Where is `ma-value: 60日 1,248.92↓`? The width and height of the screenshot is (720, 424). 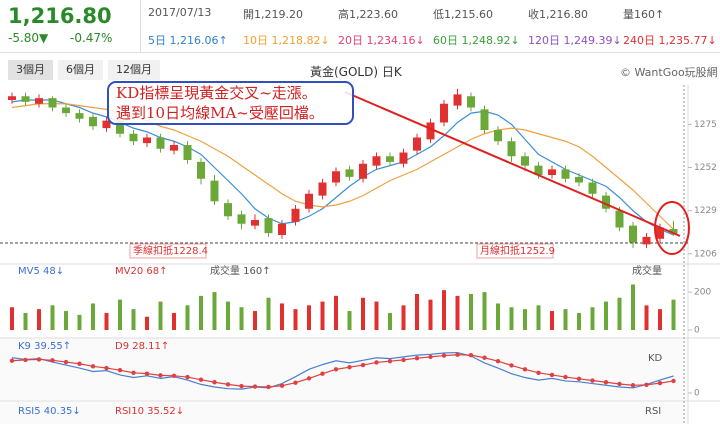 ma-value: 60日 1,248.92↓ is located at coordinates (476, 40).